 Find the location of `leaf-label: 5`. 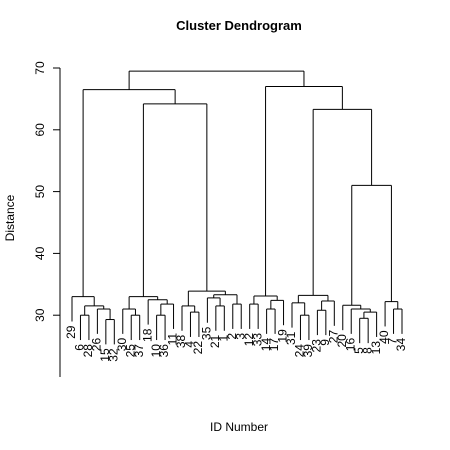

leaf-label: 5 is located at coordinates (359, 350).